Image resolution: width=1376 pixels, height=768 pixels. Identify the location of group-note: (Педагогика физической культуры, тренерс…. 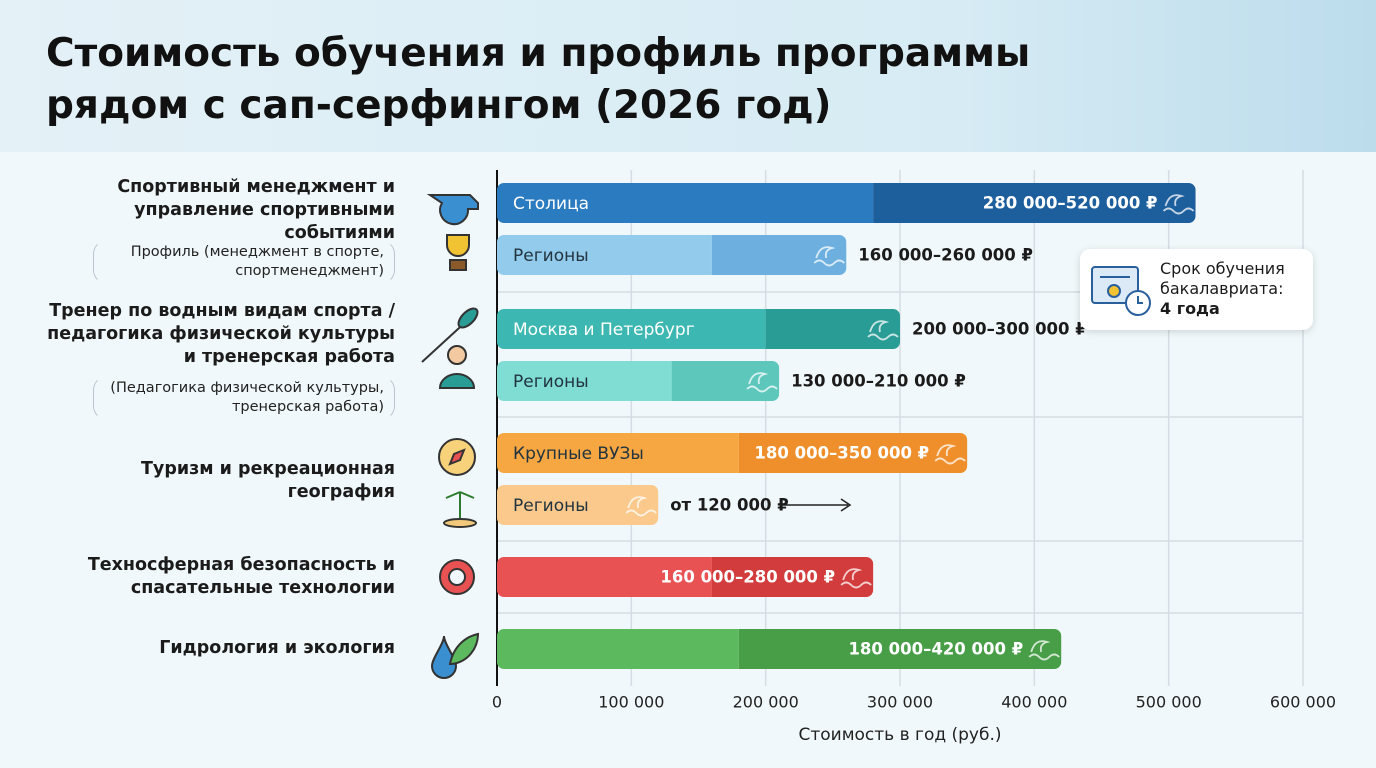
(244, 398).